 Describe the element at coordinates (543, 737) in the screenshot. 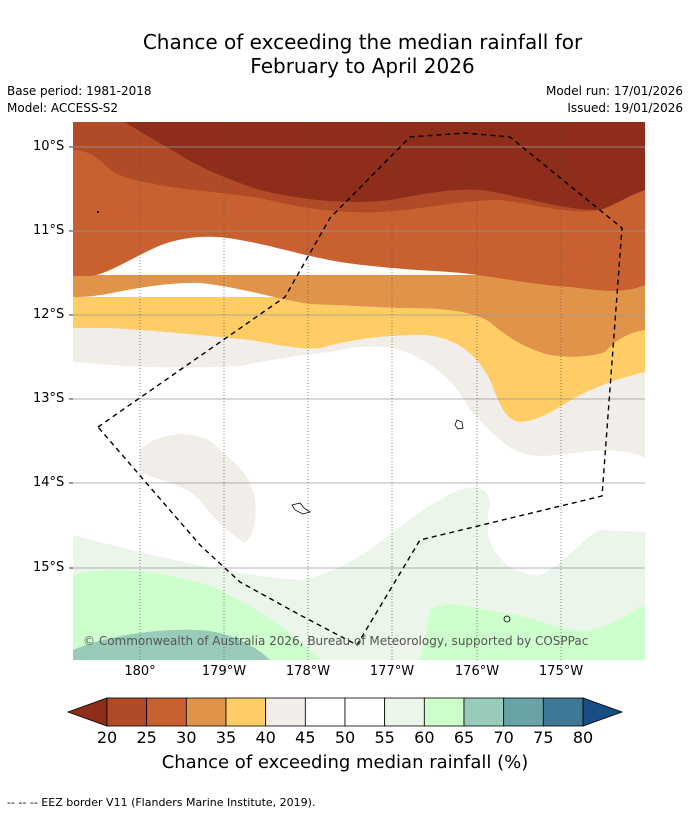

I see `colorbar-tick-label: 75` at that location.